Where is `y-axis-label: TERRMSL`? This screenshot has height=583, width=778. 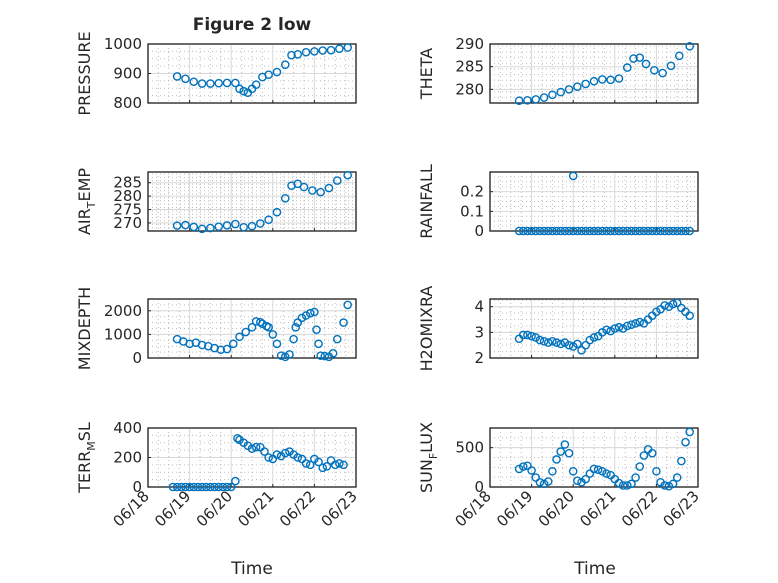
y-axis-label: TERRMSL is located at coordinates (86, 458).